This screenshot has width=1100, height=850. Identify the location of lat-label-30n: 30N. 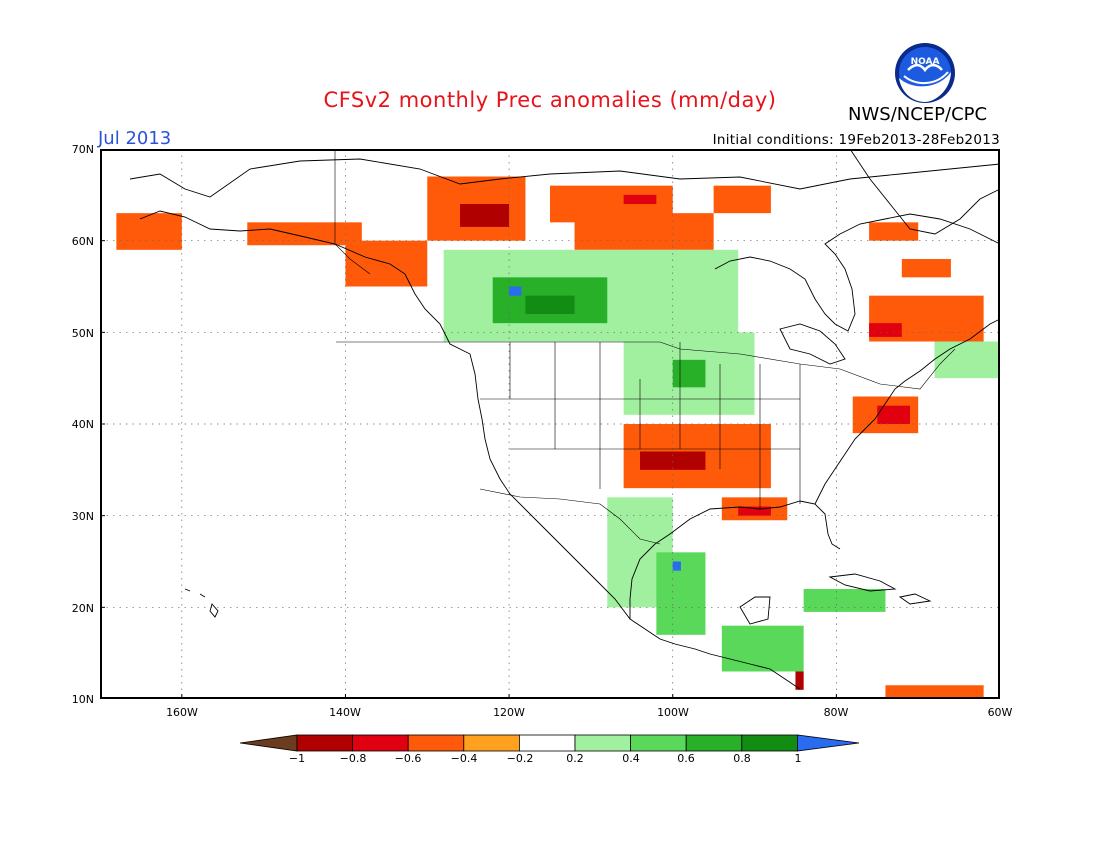
(82, 516).